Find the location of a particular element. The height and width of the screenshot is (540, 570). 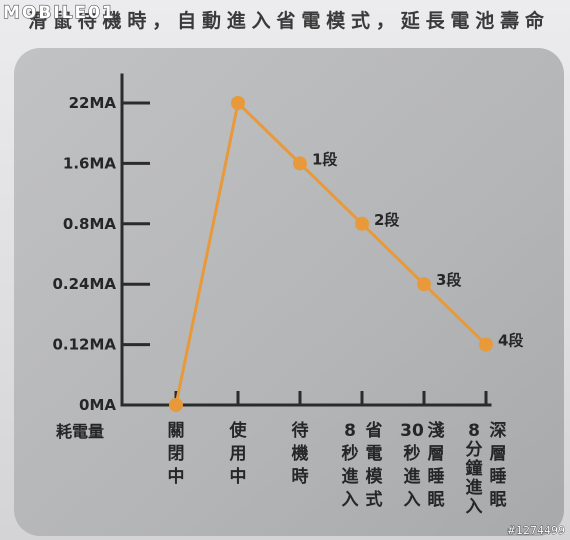

data-label: 1段 is located at coordinates (324, 159).